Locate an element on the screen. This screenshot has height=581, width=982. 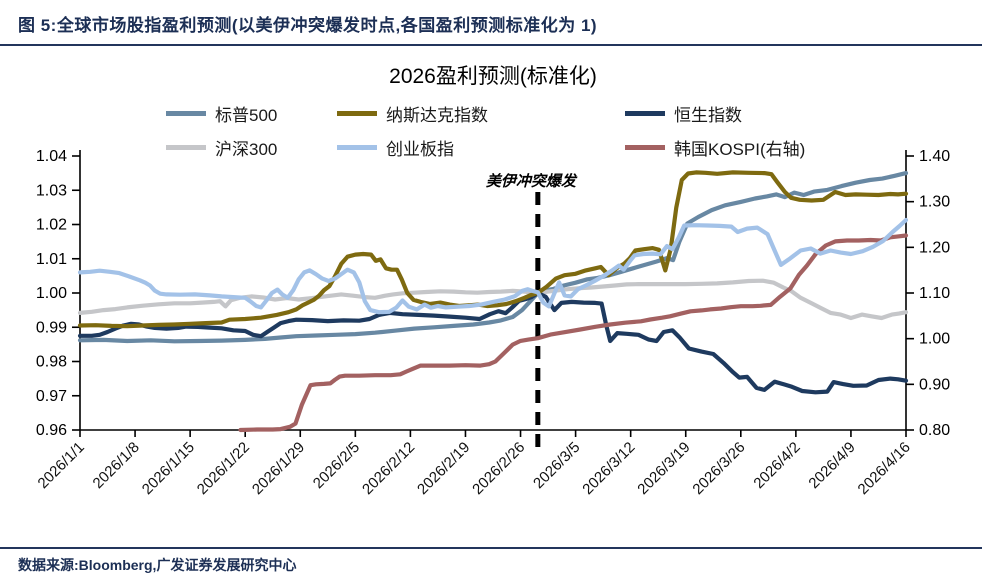
right-tick-label: 1.20 is located at coordinates (934, 247).